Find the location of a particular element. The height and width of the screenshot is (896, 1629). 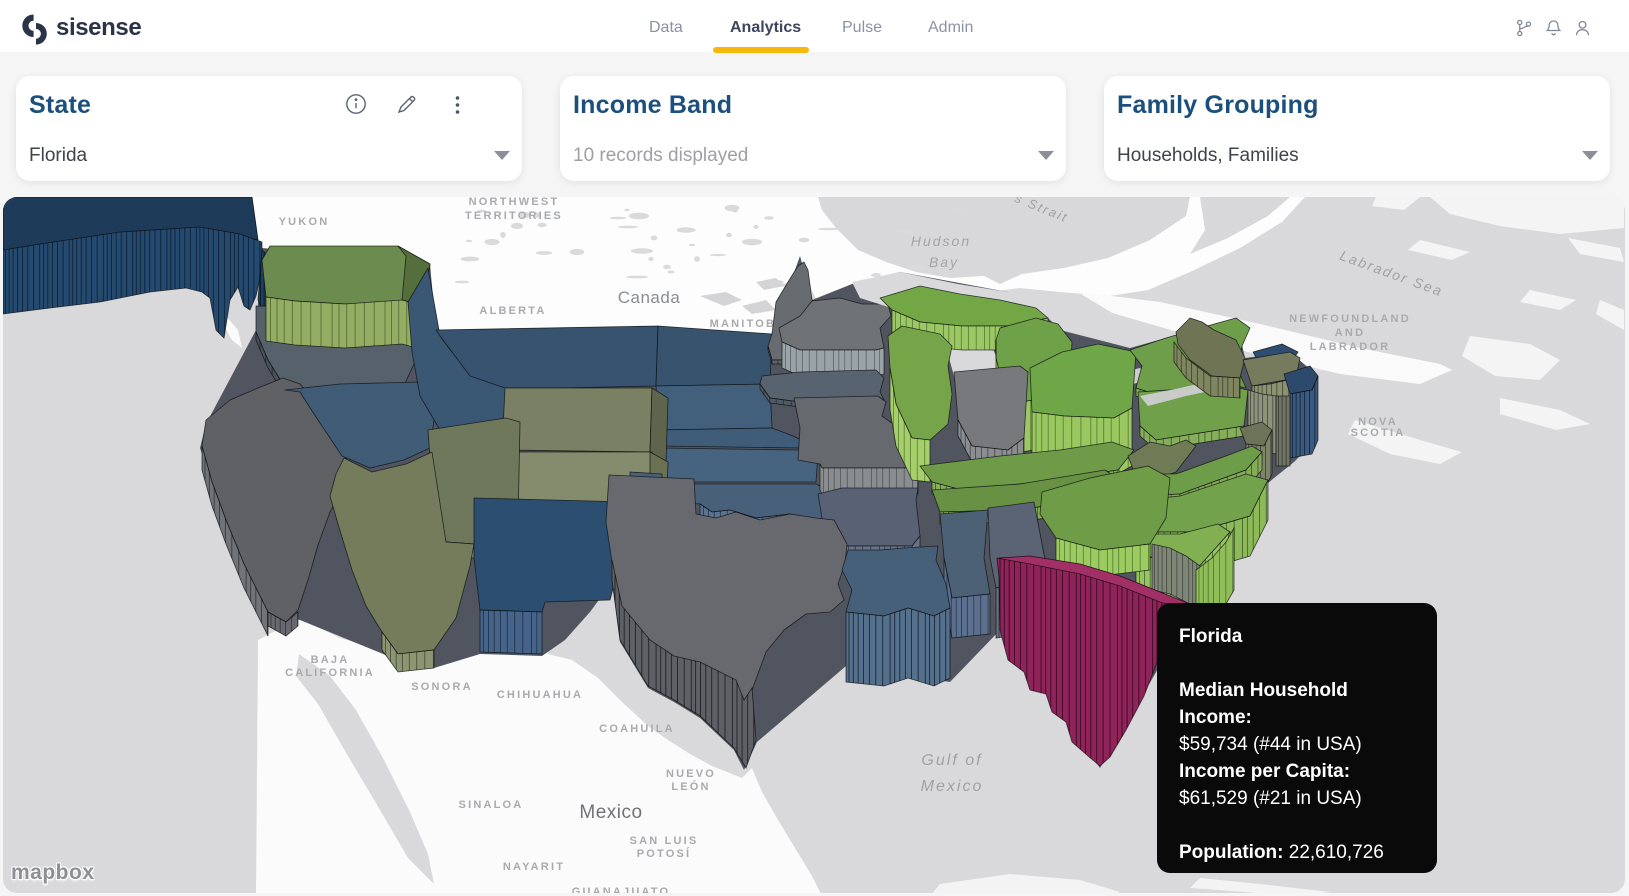

svg-text: NEWFOUNDLAND is located at coordinates (1350, 319).